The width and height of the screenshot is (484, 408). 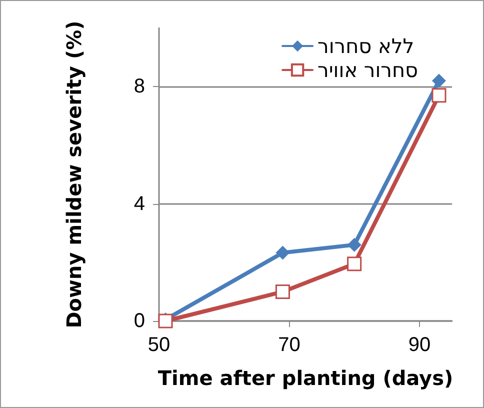 I want to click on y-tick-label: 4, so click(x=139, y=203).